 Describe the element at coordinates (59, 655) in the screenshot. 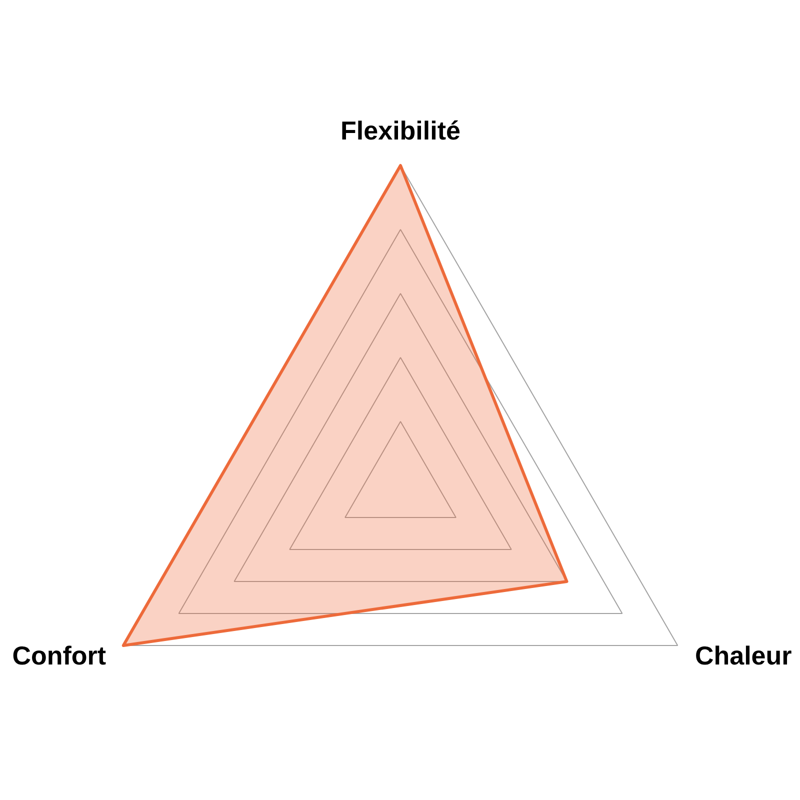

I see `spoke-label: Confort` at that location.